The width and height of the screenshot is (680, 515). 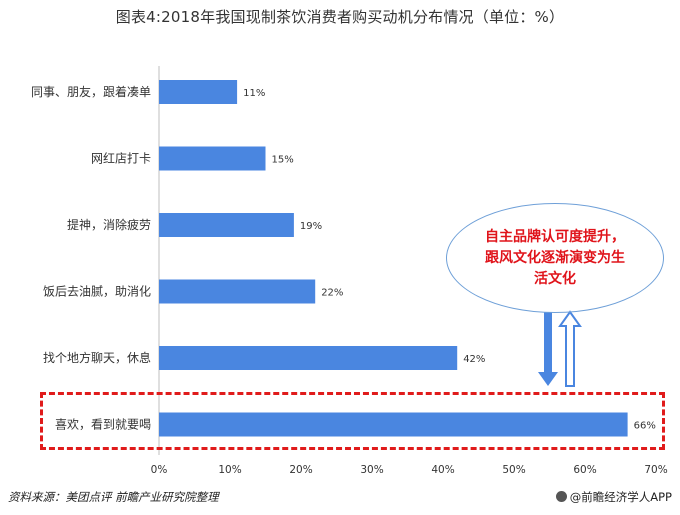 I want to click on callout-ellipse: 自主品牌认可度提升，跟风文化逐渐演变为生活文化, so click(x=555, y=258).